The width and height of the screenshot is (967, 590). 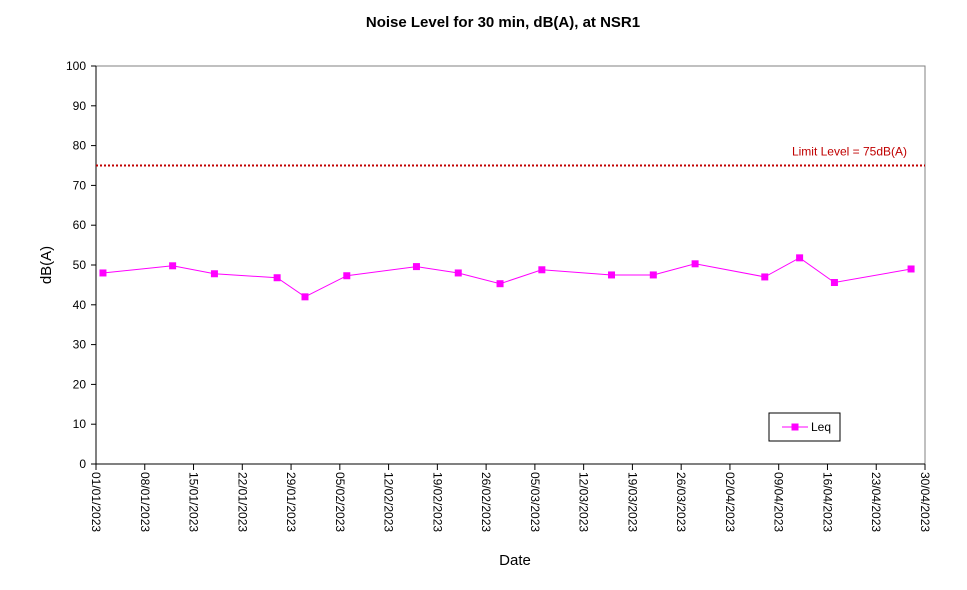 I want to click on x-tick-label: 26/03/2023, so click(x=681, y=502).